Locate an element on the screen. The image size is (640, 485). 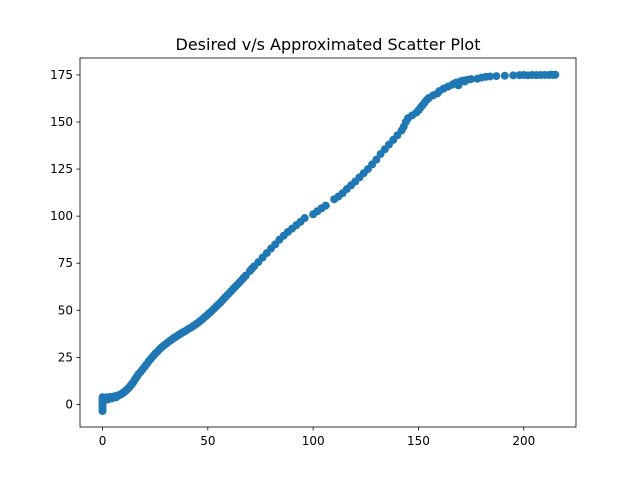
y-tick-label: 75 is located at coordinates (65, 263).